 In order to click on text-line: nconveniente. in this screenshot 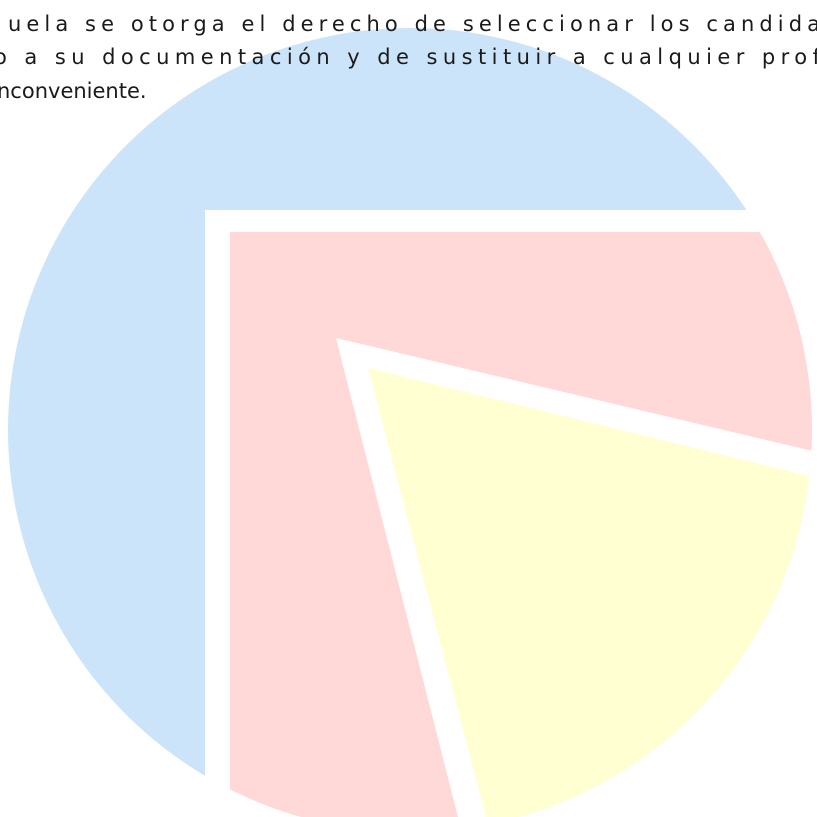, I will do `click(73, 91)`.